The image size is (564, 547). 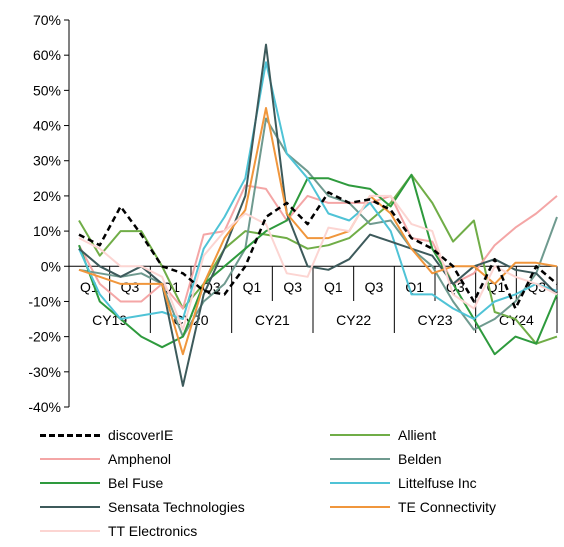 What do you see at coordinates (44, 301) in the screenshot?
I see `y-tick-label: -10%` at bounding box center [44, 301].